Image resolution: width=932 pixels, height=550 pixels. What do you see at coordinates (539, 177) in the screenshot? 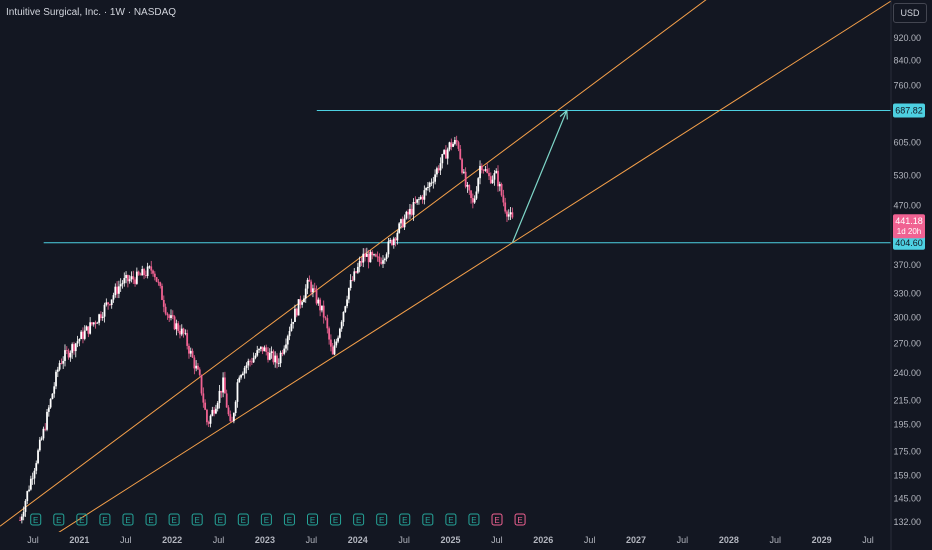
I see `projection-arrow` at bounding box center [539, 177].